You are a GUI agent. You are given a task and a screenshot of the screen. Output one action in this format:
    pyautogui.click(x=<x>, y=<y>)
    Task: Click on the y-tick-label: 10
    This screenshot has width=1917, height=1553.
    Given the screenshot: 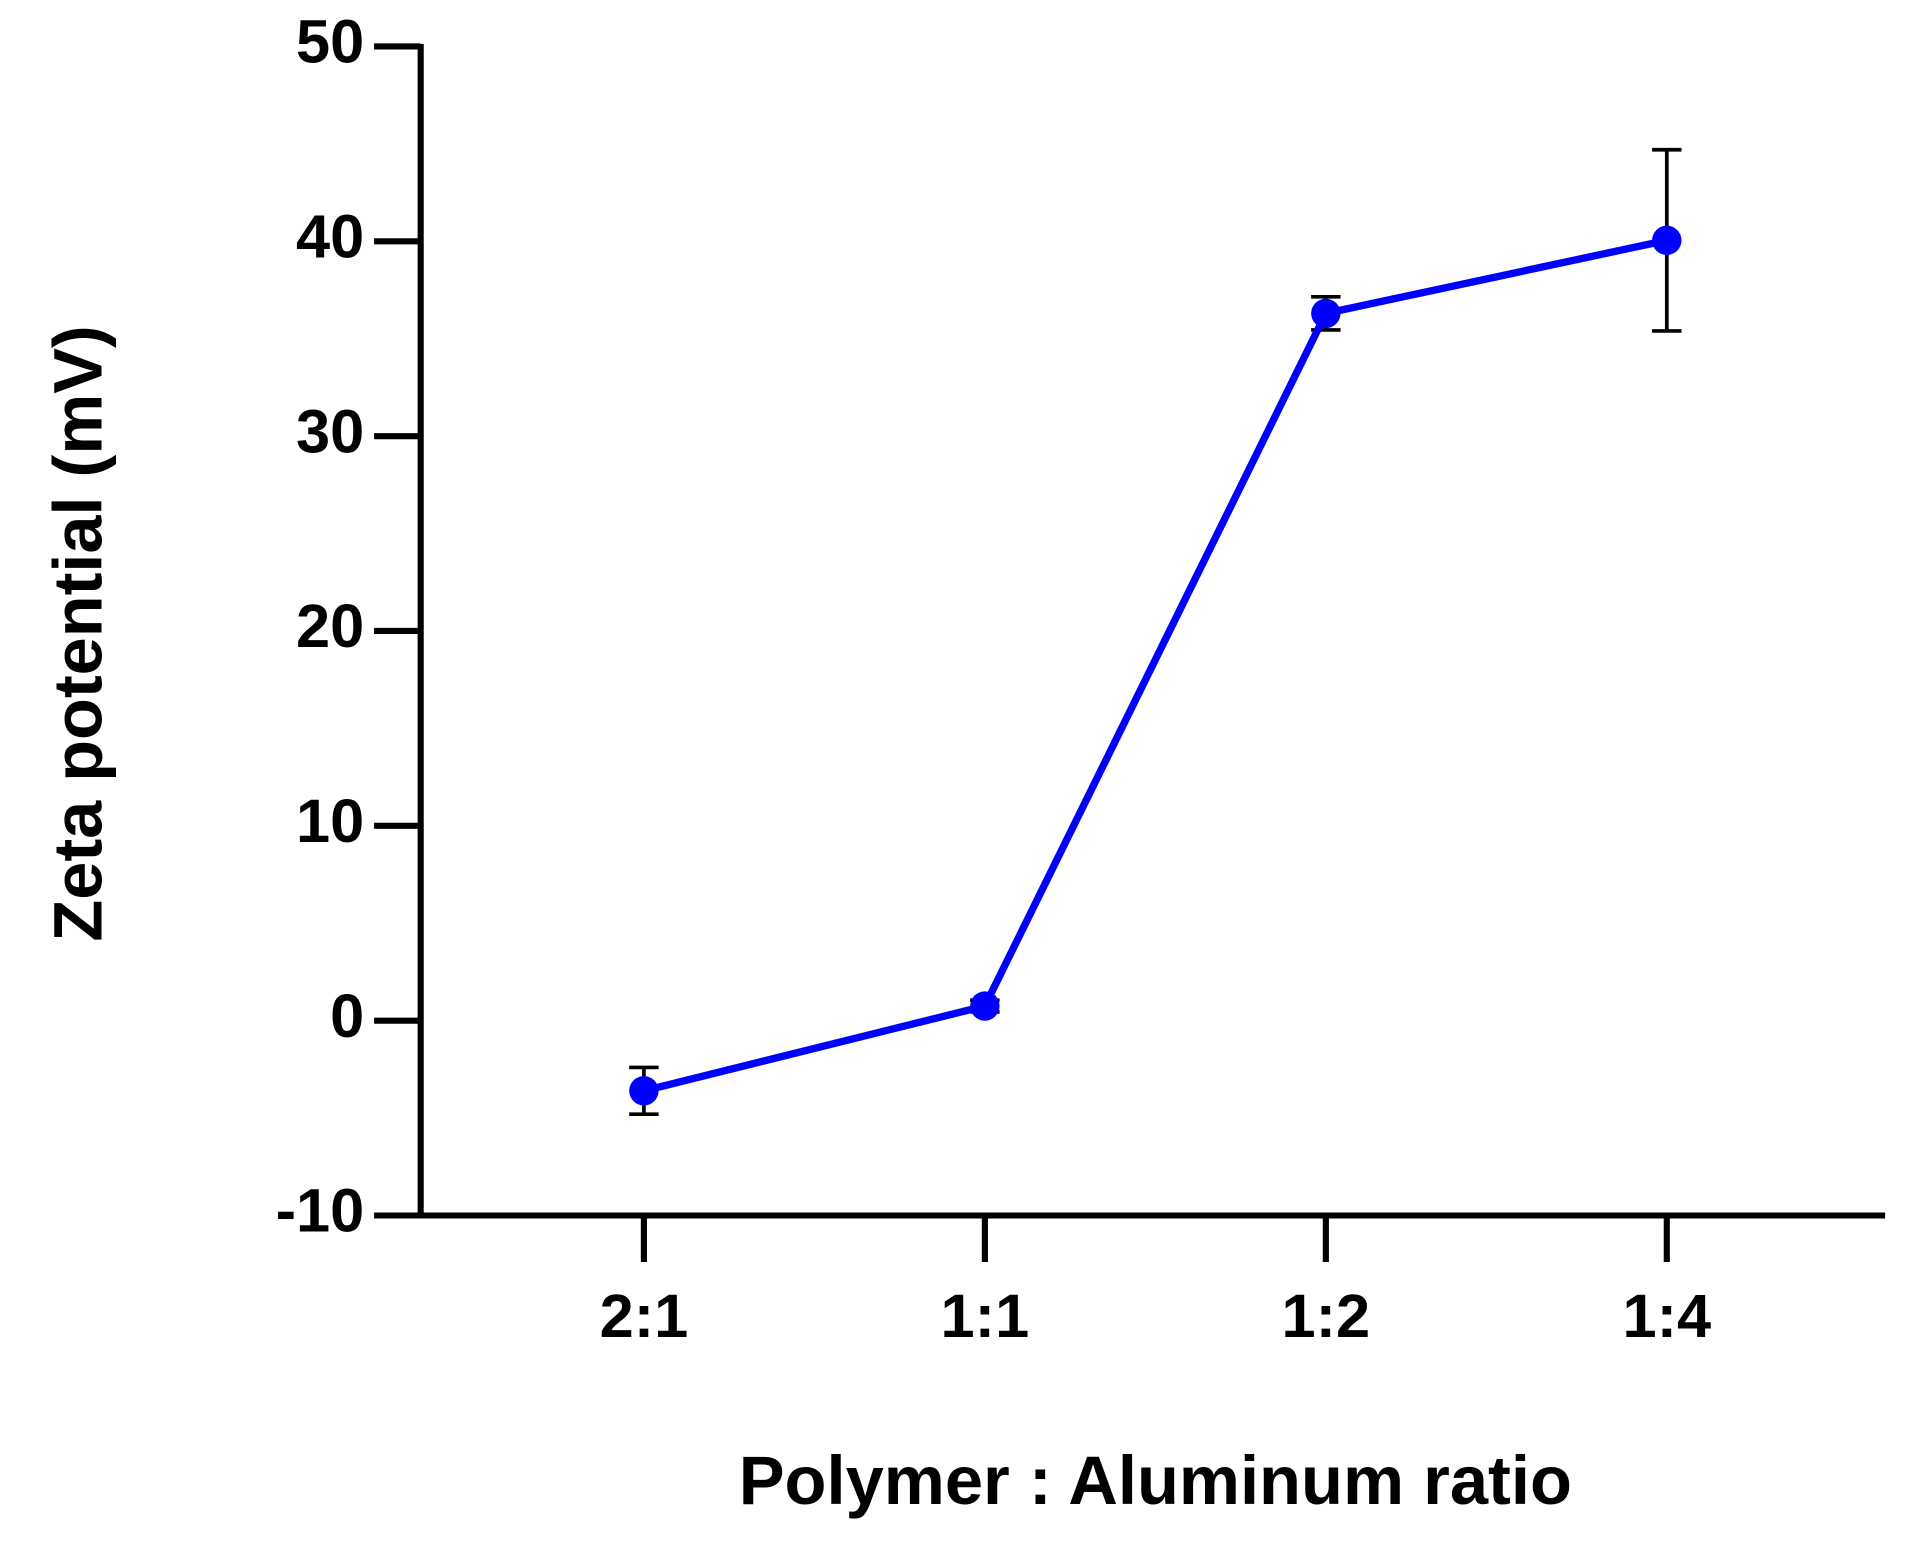 What is the action you would take?
    pyautogui.click(x=330, y=821)
    